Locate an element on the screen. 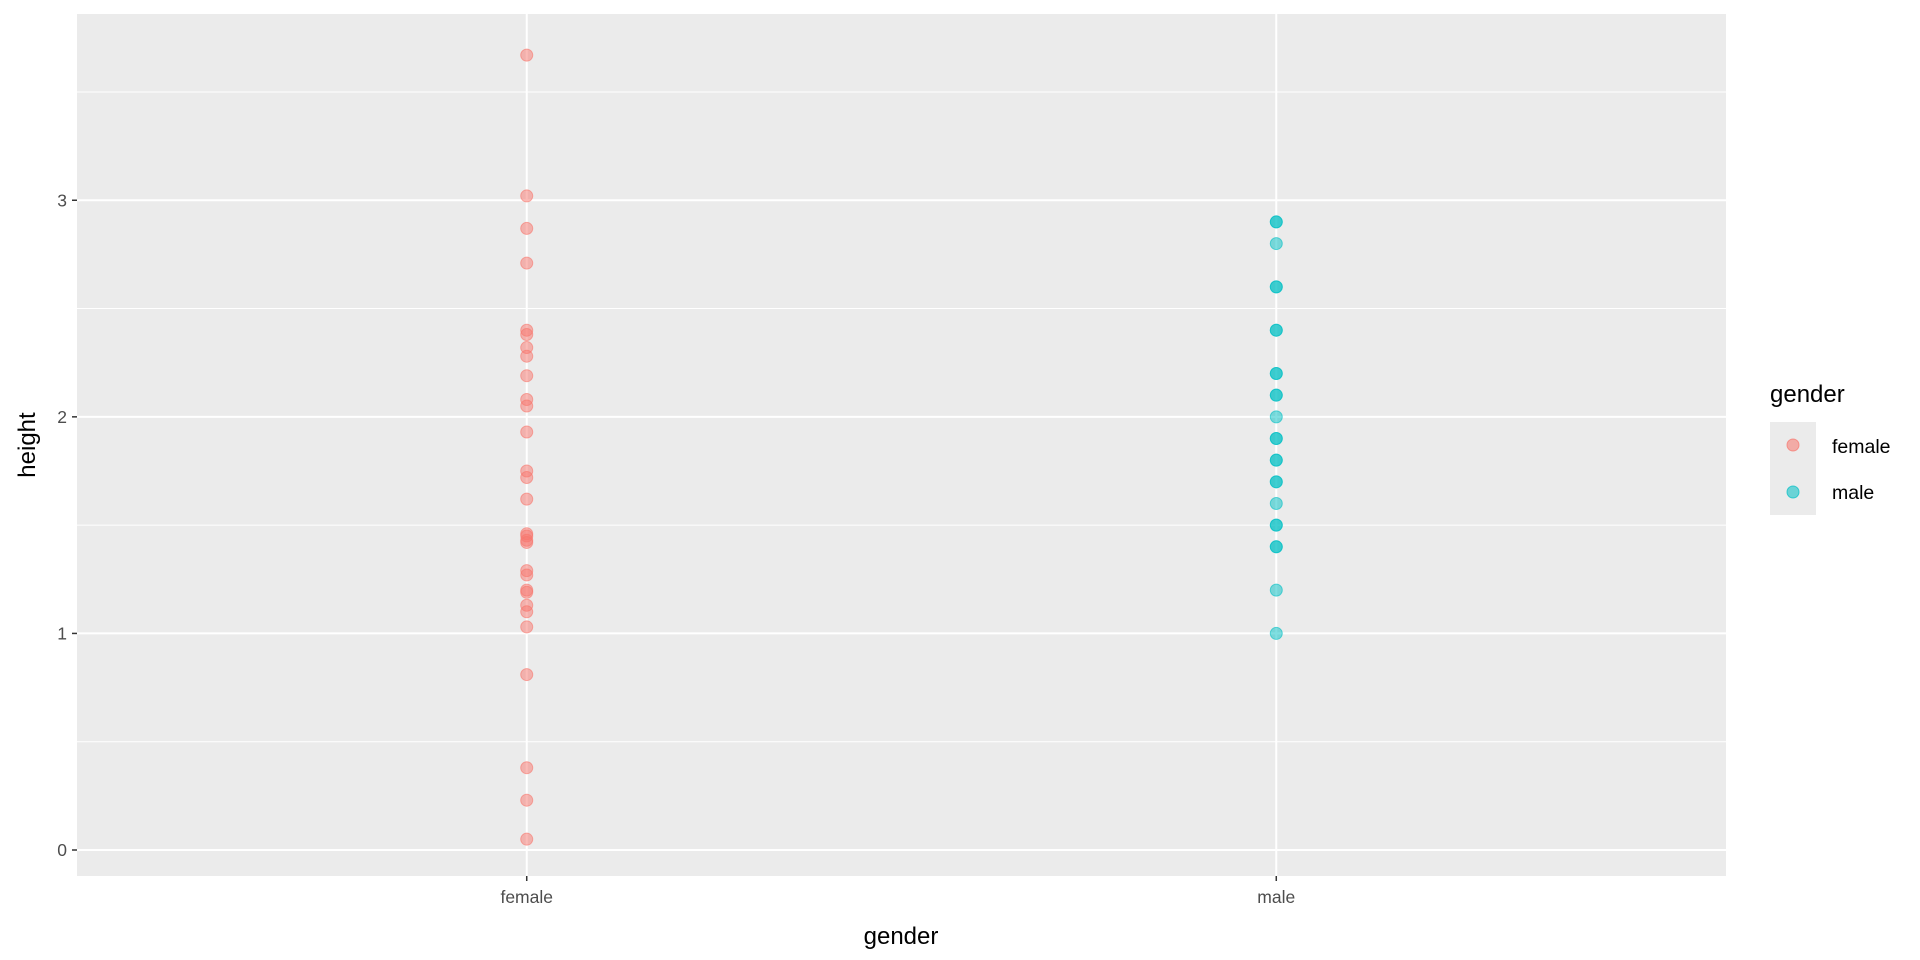  x-axis: female male is located at coordinates (897, 891).